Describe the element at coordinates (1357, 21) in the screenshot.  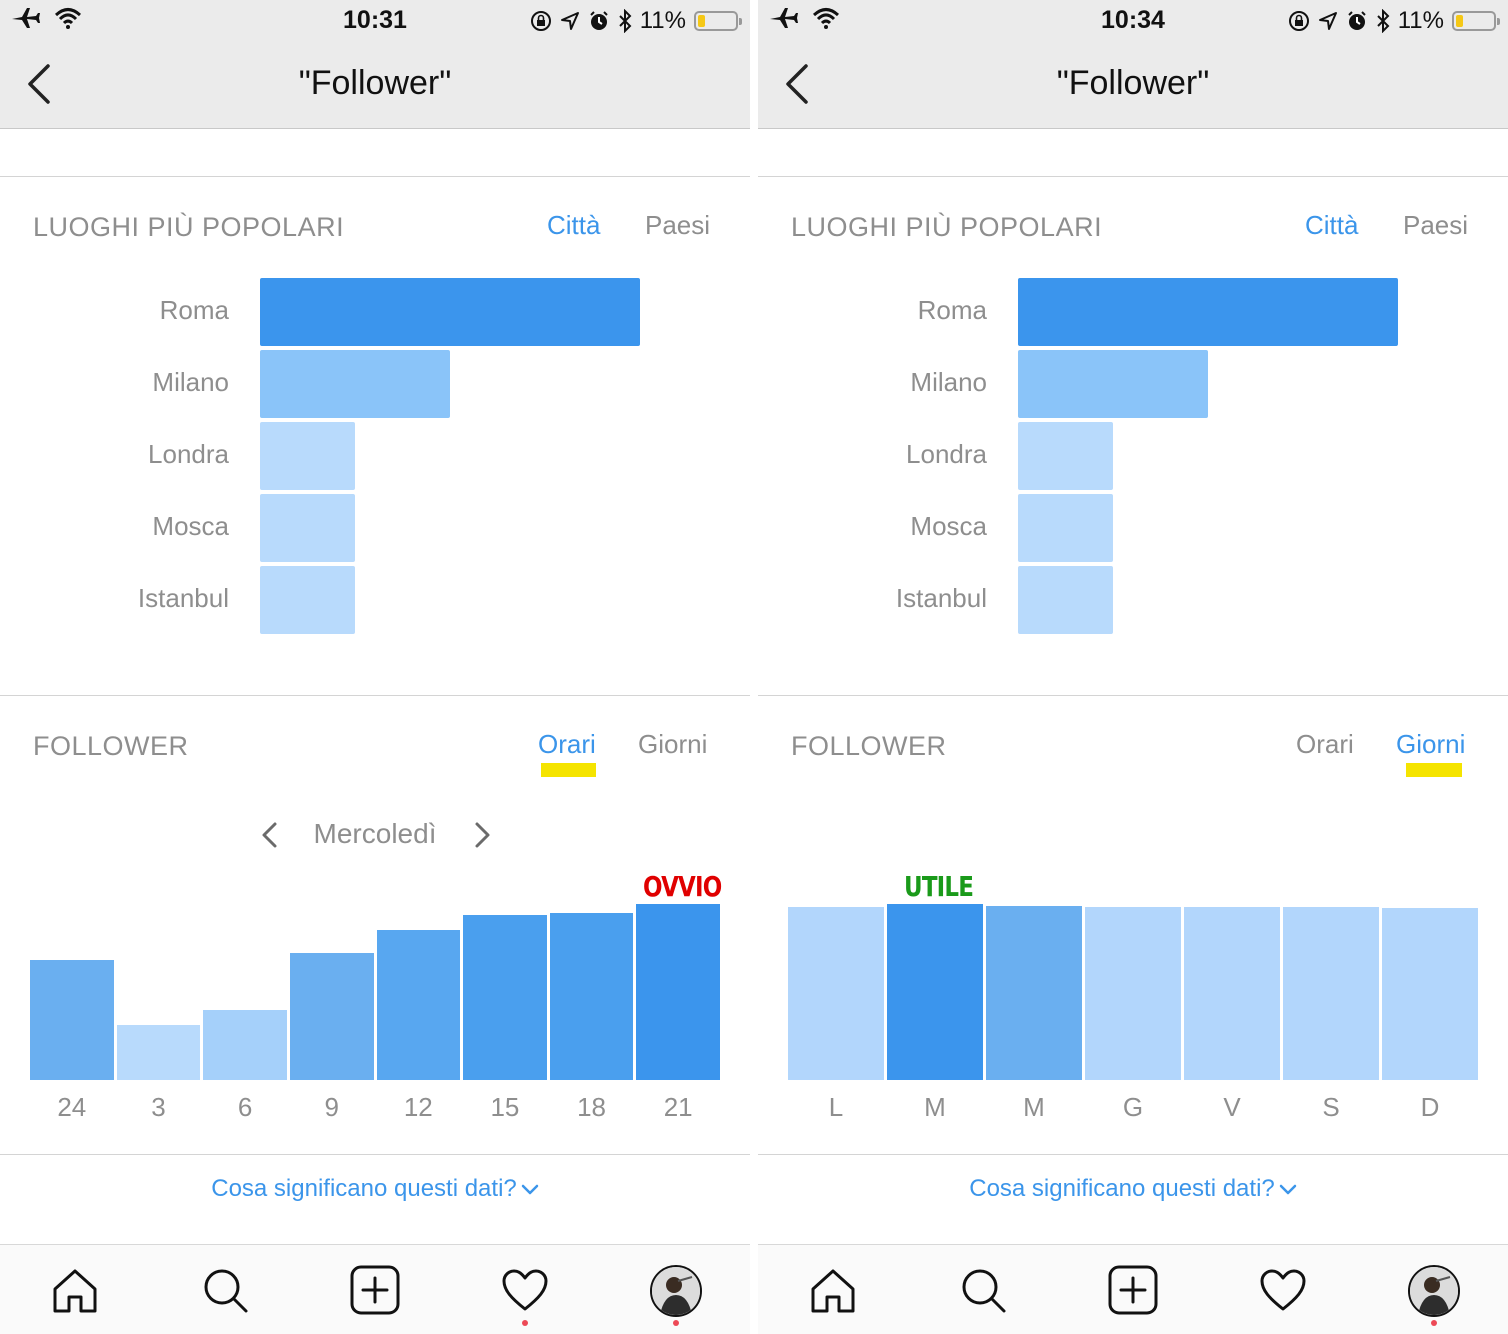
I see `alarm-icon` at that location.